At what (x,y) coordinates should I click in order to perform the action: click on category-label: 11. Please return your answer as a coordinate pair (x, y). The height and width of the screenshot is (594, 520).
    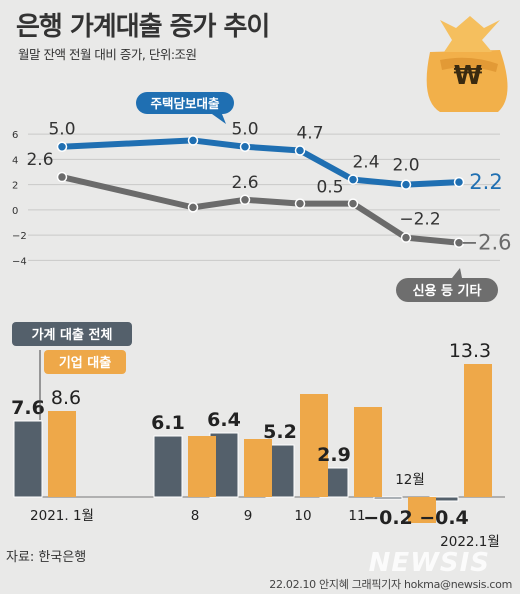
    Looking at the image, I should click on (356, 516).